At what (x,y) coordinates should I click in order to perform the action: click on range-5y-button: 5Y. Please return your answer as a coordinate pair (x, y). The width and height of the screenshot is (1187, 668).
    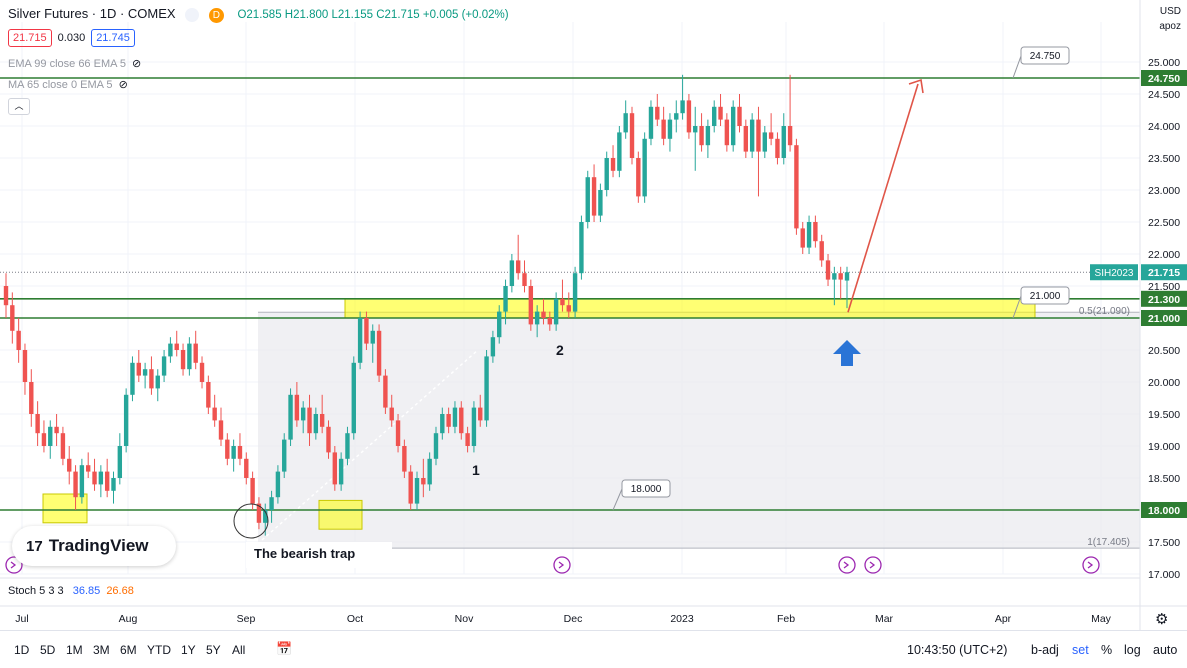
    Looking at the image, I should click on (213, 650).